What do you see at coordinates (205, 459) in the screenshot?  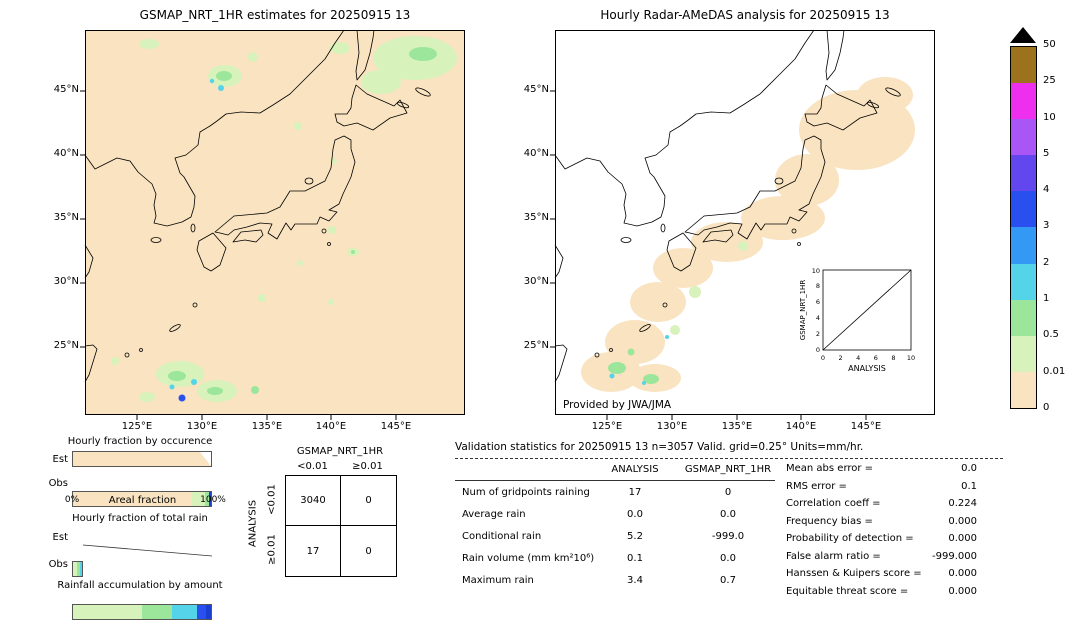 I see `bar-notch` at bounding box center [205, 459].